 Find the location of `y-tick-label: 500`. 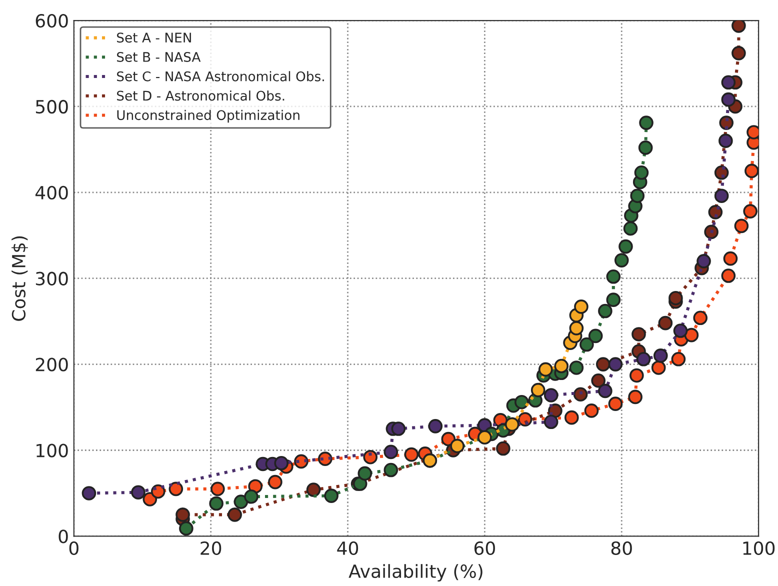

y-tick-label: 500 is located at coordinates (52, 107).